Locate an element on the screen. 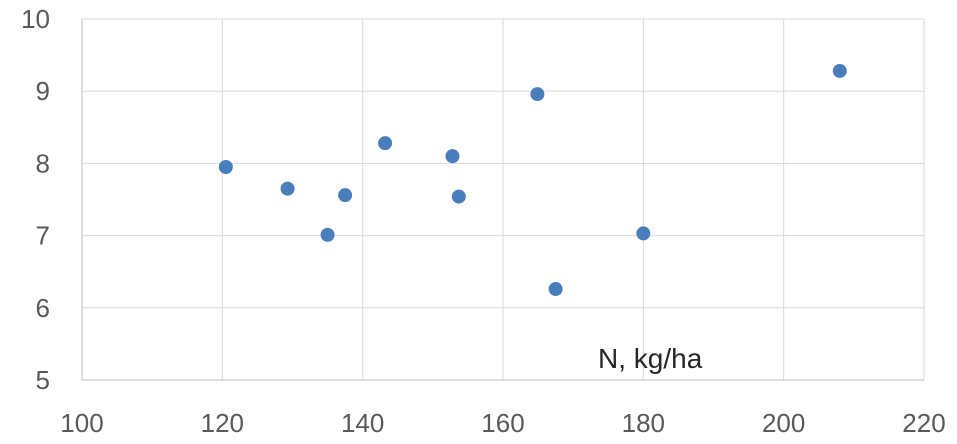 The height and width of the screenshot is (444, 957). x-tick-label: 200 is located at coordinates (783, 423).